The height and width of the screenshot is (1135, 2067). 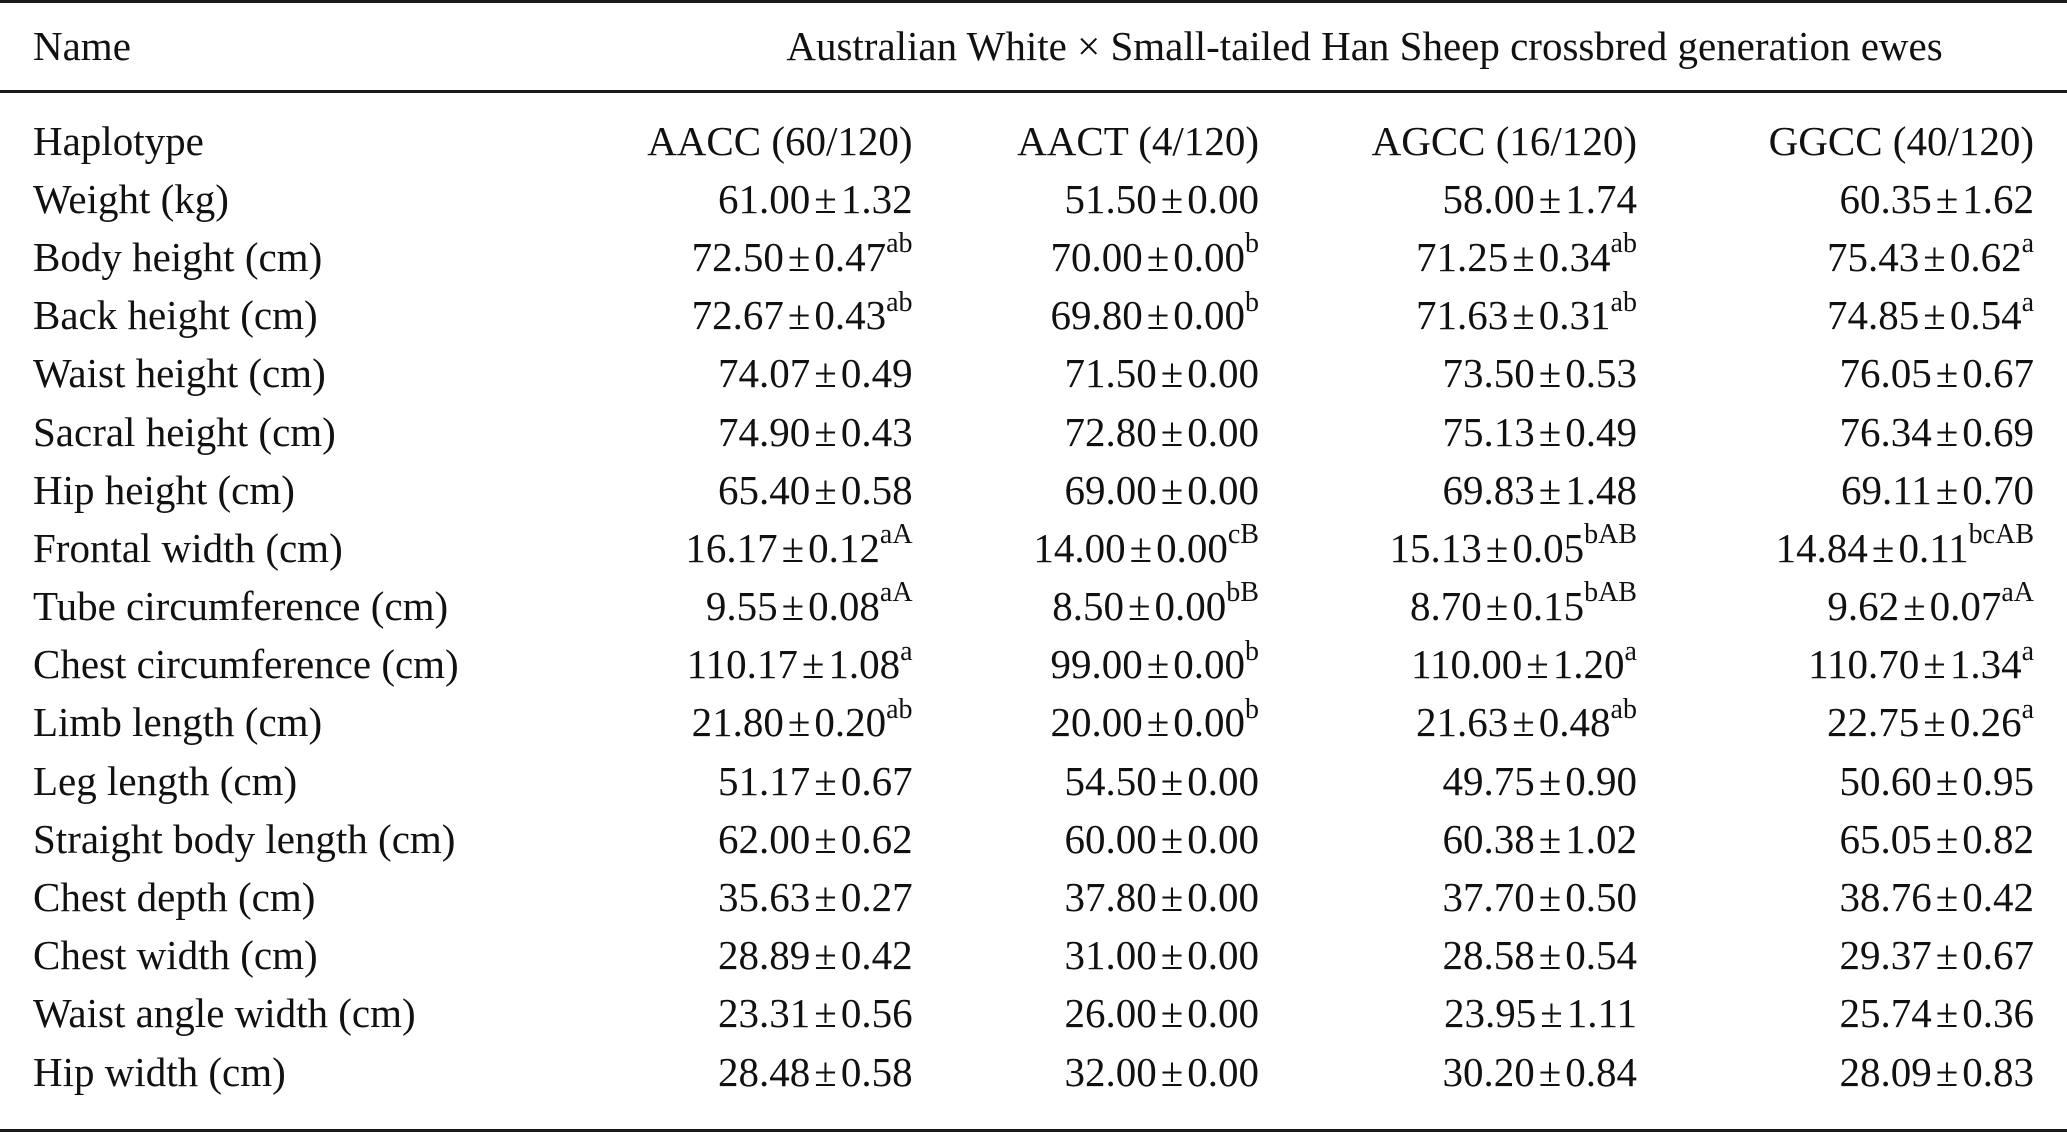 I want to click on value-cell-aact: 26.00±0.00, so click(x=1086, y=1014).